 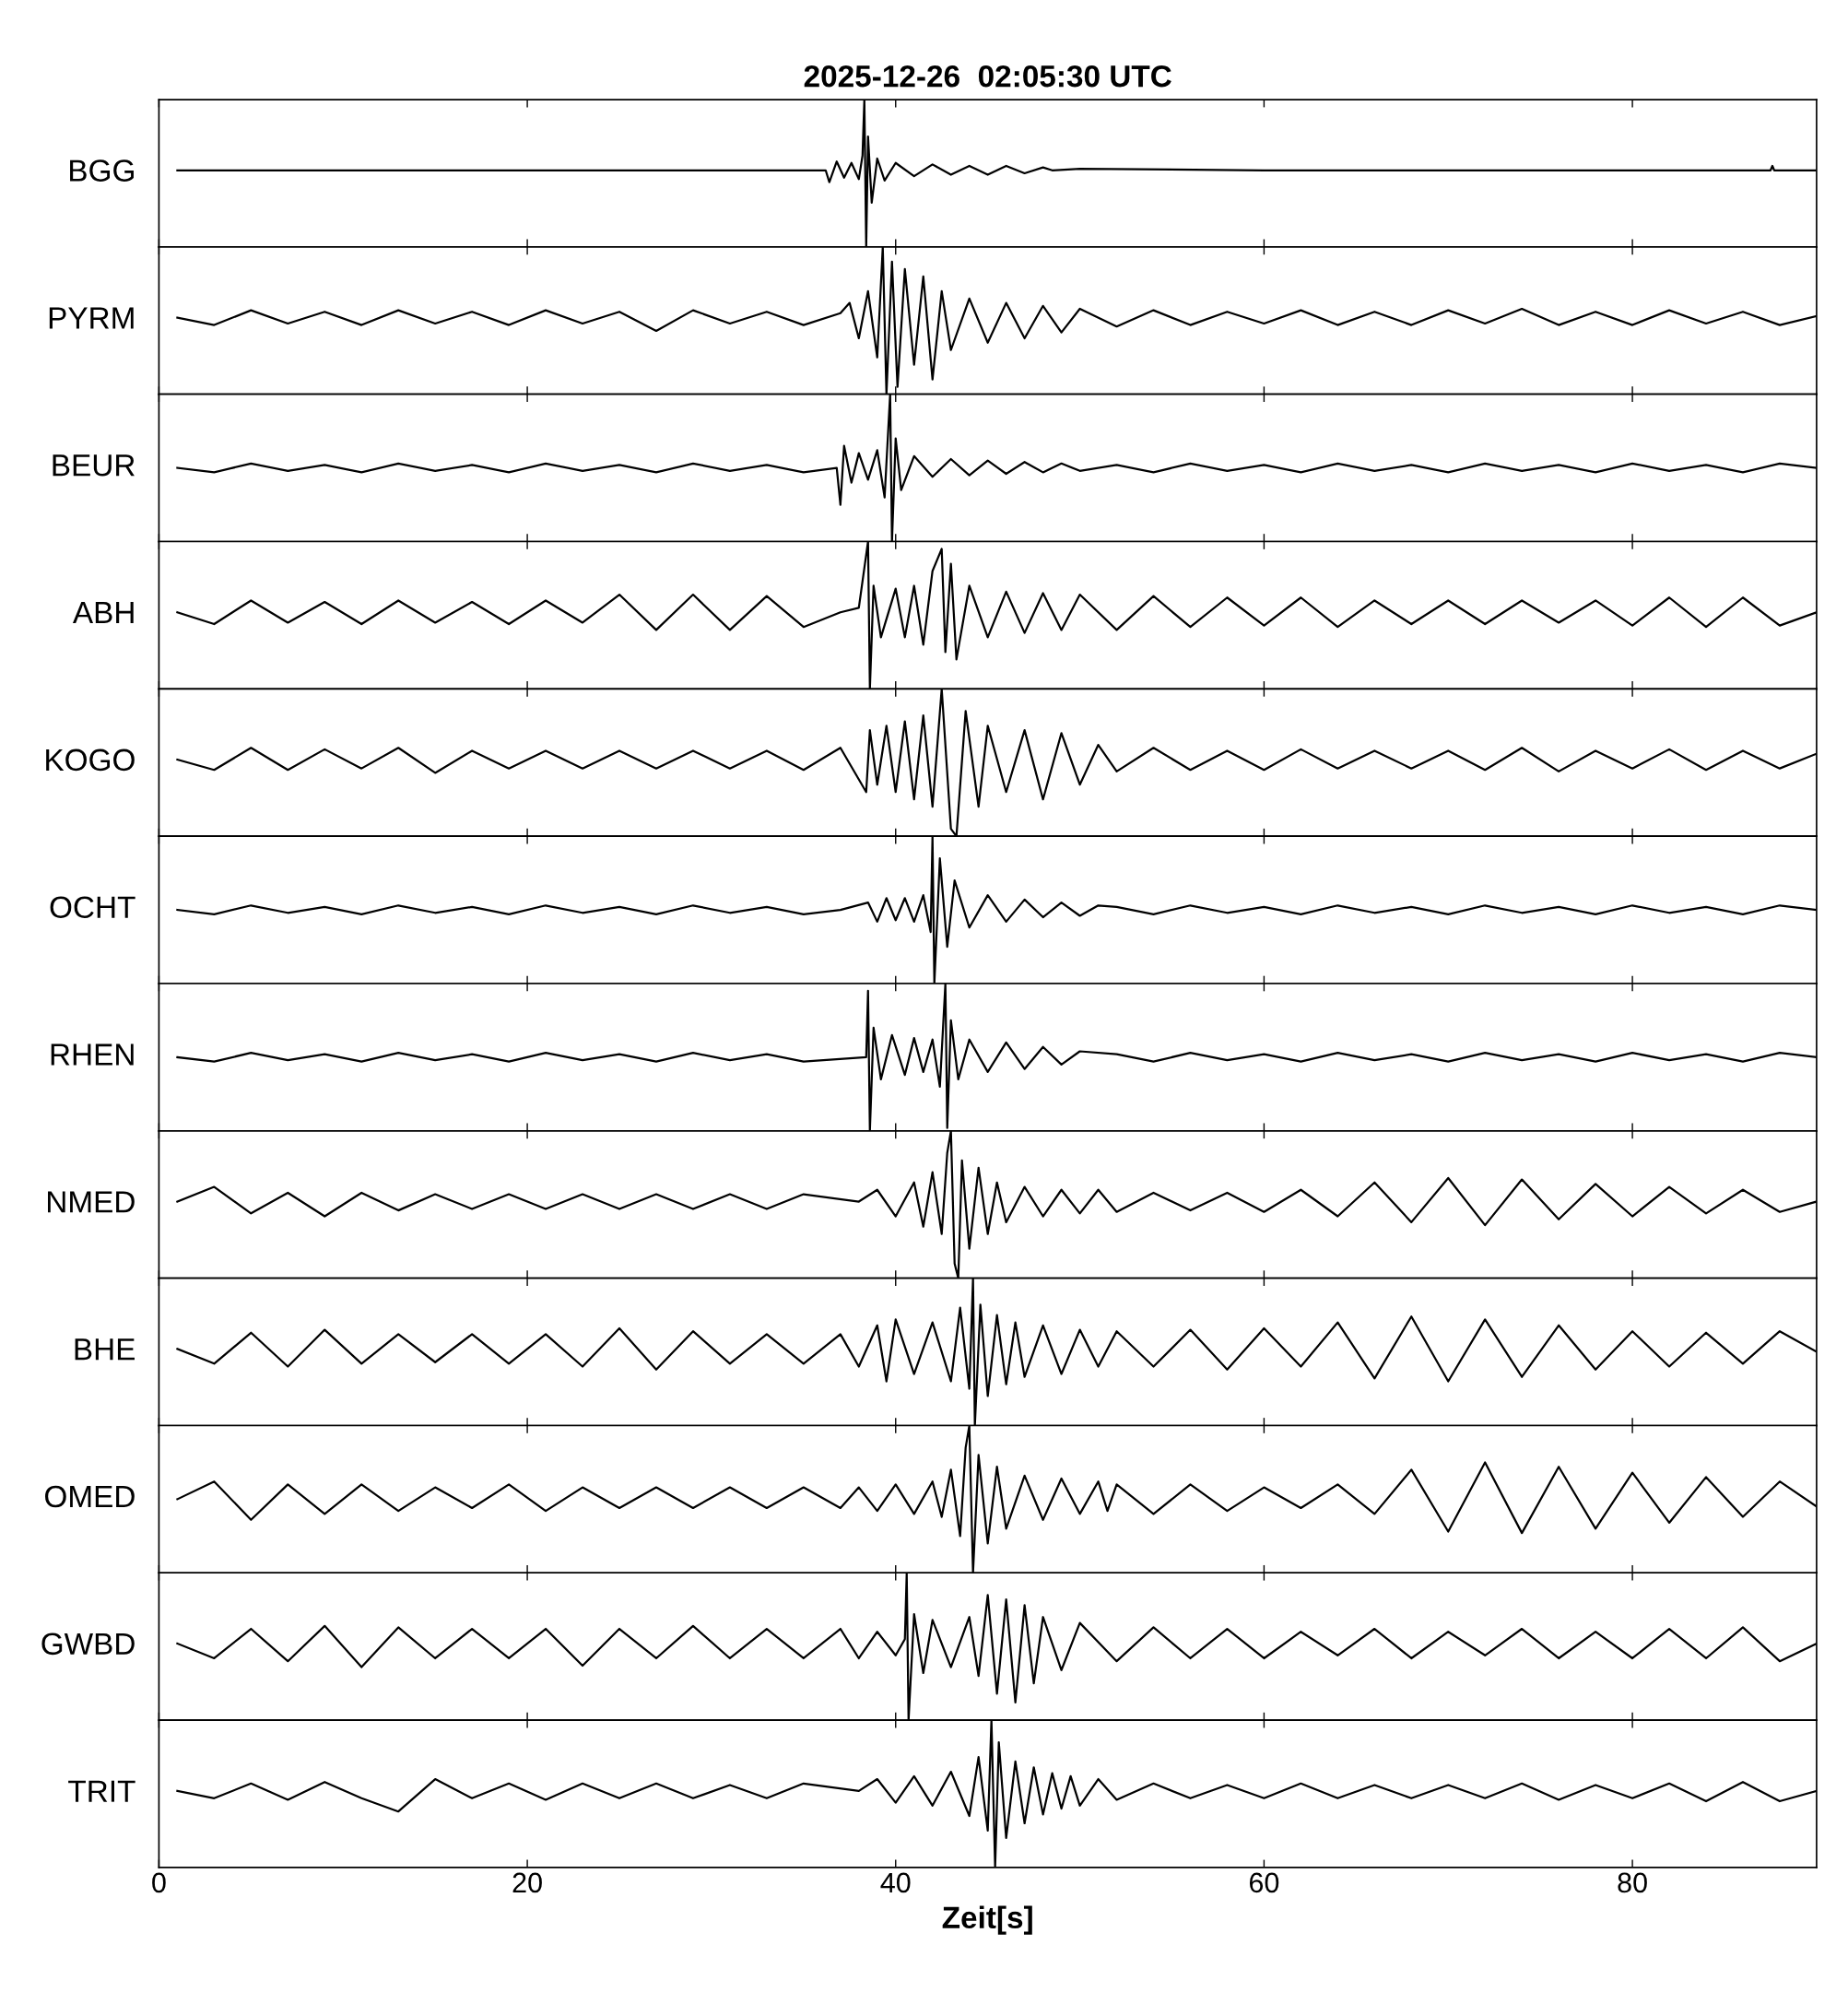 What do you see at coordinates (103, 613) in the screenshot?
I see `y-axis-title: ABH` at bounding box center [103, 613].